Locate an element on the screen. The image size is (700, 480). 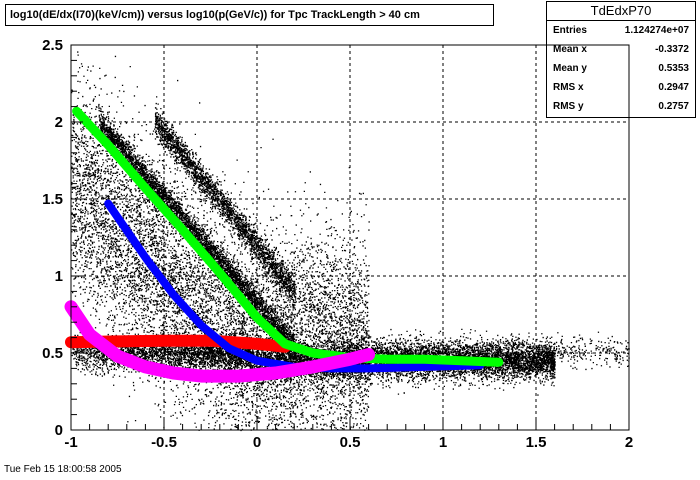
stats-value: 0.5353 is located at coordinates (673, 68).